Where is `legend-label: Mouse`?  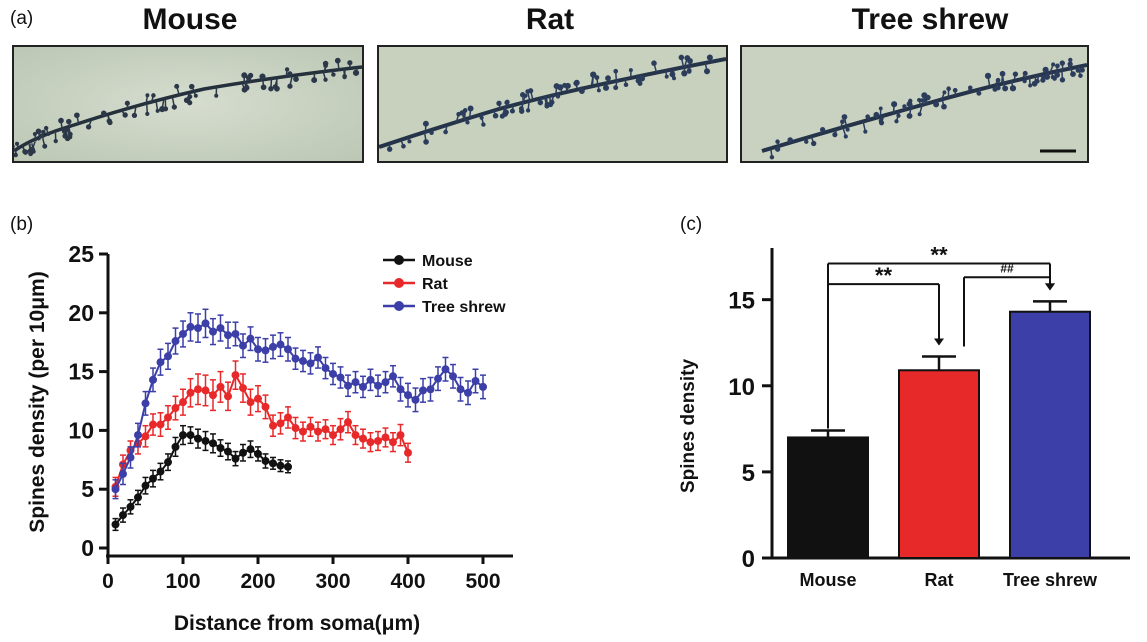
legend-label: Mouse is located at coordinates (447, 261).